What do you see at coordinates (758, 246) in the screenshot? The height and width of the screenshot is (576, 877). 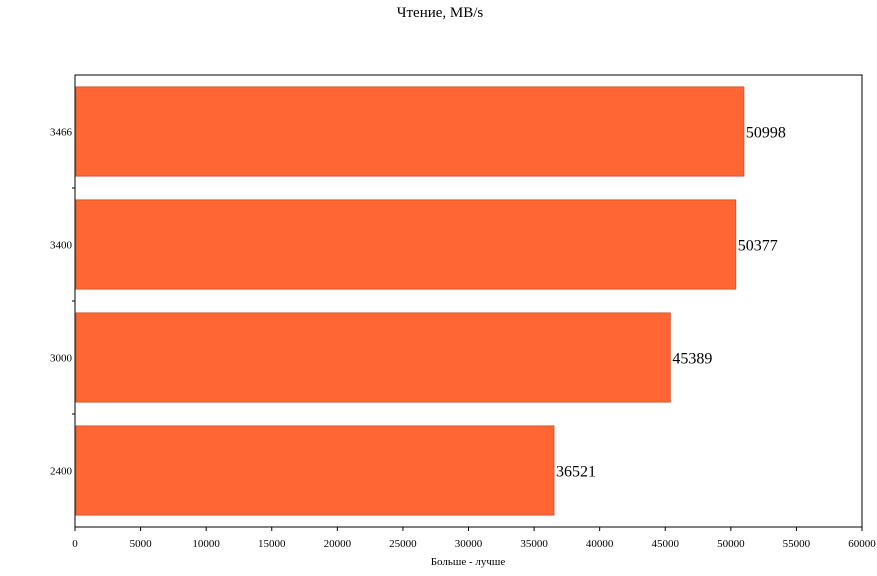 I see `data-label-3400: 50377` at bounding box center [758, 246].